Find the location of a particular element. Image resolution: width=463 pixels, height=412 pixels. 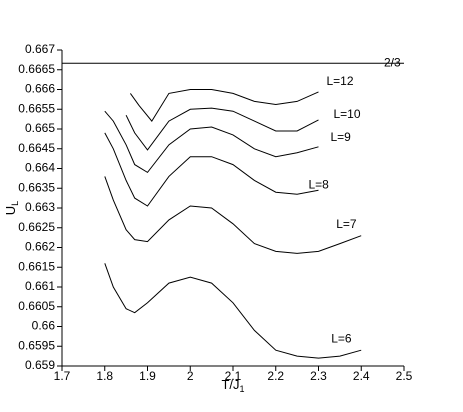

y-tick-label: 0.6655 is located at coordinates (36, 108).